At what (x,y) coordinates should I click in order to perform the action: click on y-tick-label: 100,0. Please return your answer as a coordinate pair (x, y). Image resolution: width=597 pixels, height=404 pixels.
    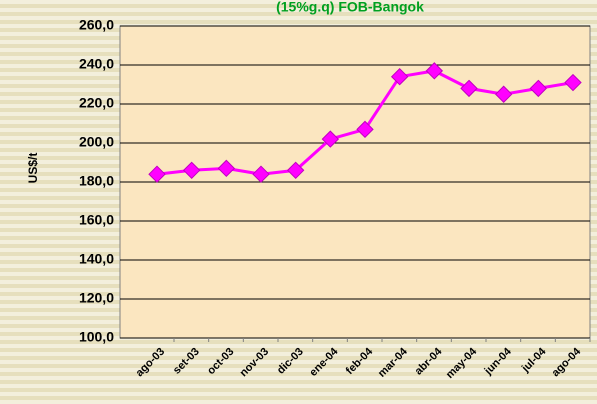
    Looking at the image, I should click on (96, 337).